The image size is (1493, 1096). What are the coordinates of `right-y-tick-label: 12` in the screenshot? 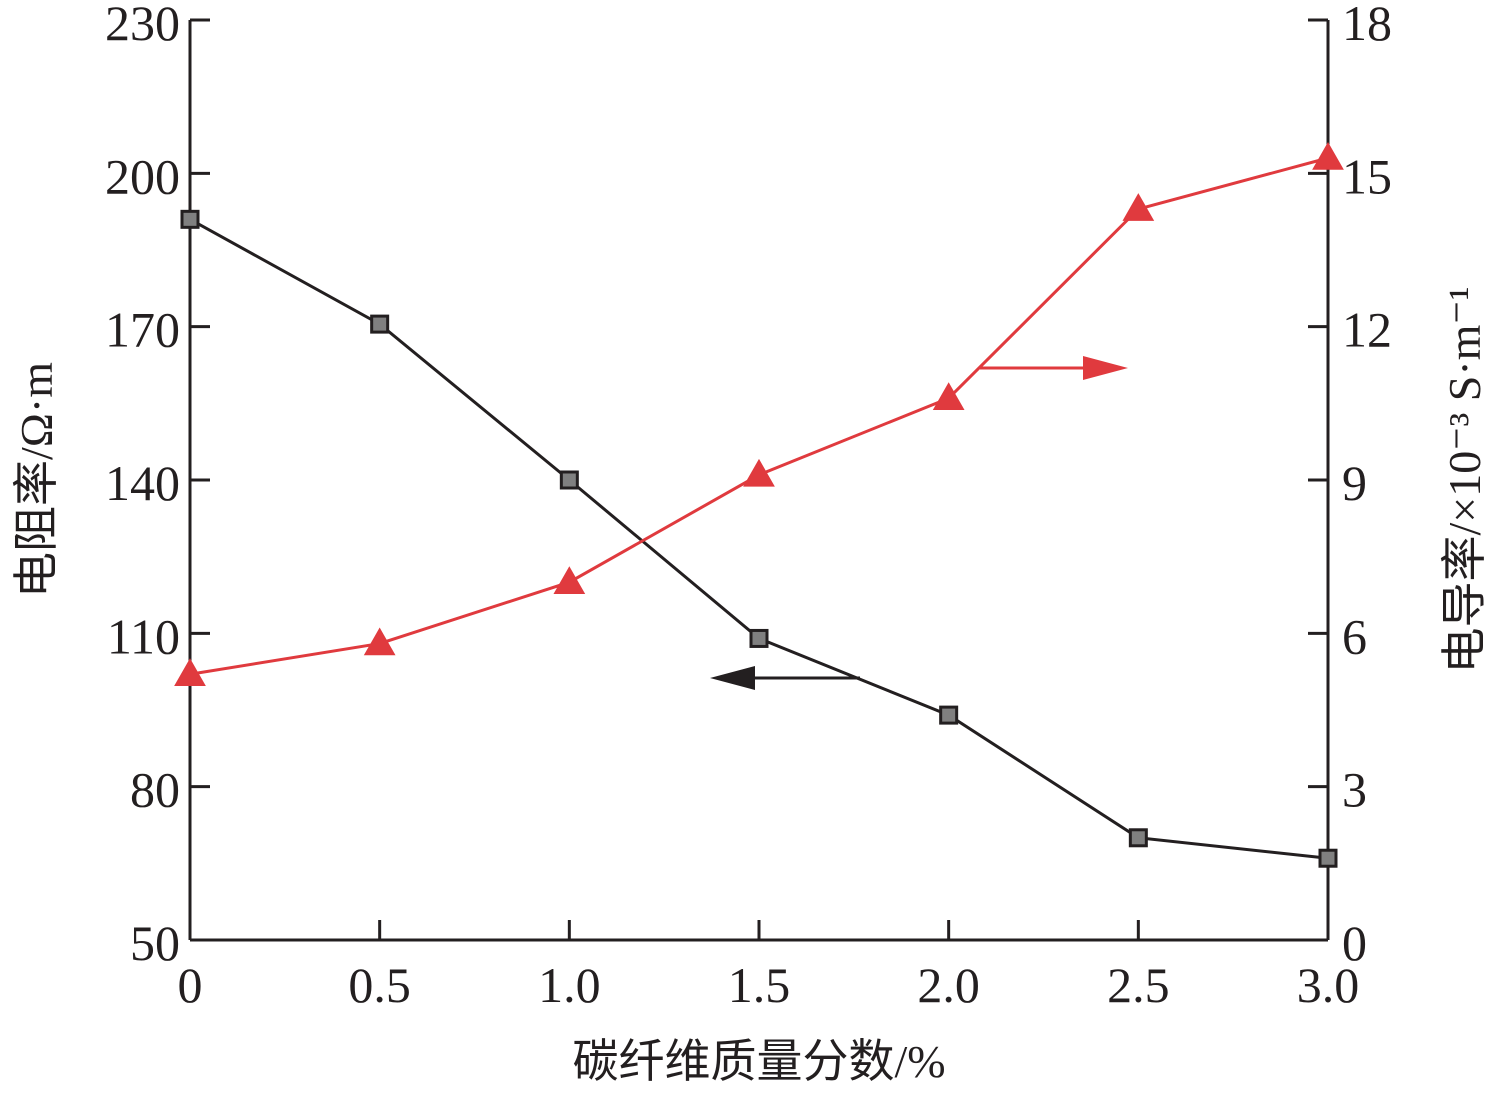 It's located at (1367, 330).